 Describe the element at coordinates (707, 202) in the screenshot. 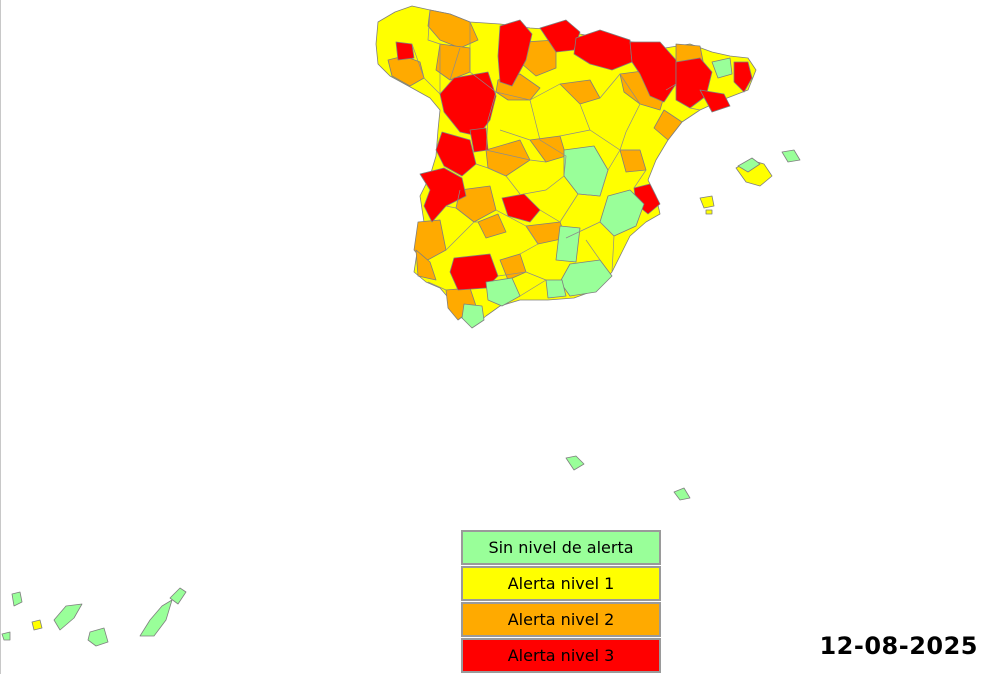

I see `ibiza-island` at that location.